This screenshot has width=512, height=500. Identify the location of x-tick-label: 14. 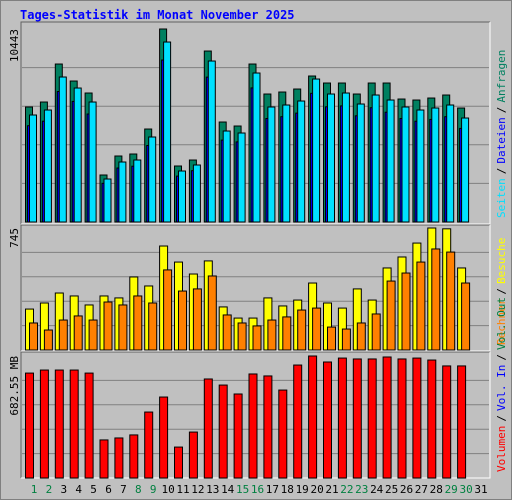
(228, 489).